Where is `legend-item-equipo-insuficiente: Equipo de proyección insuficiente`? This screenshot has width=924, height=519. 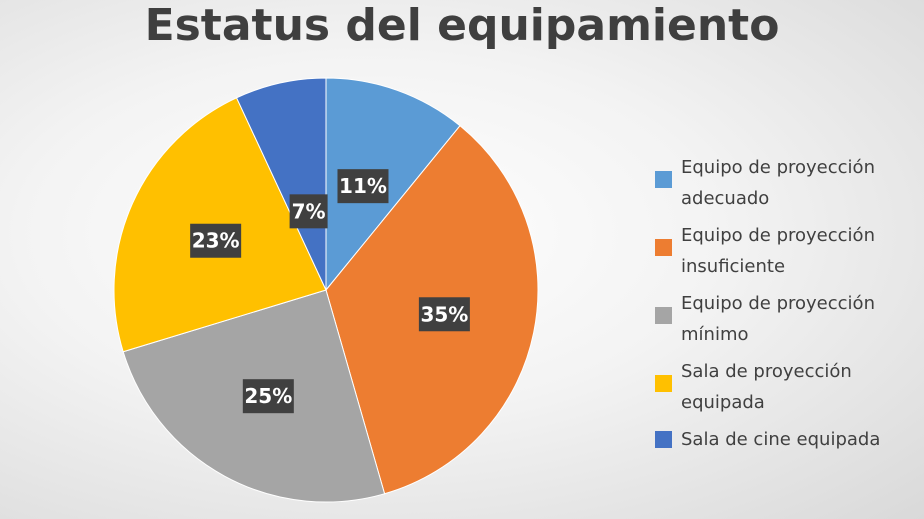 legend-item-equipo-insuficiente: Equipo de proyección insuficiente is located at coordinates (789, 251).